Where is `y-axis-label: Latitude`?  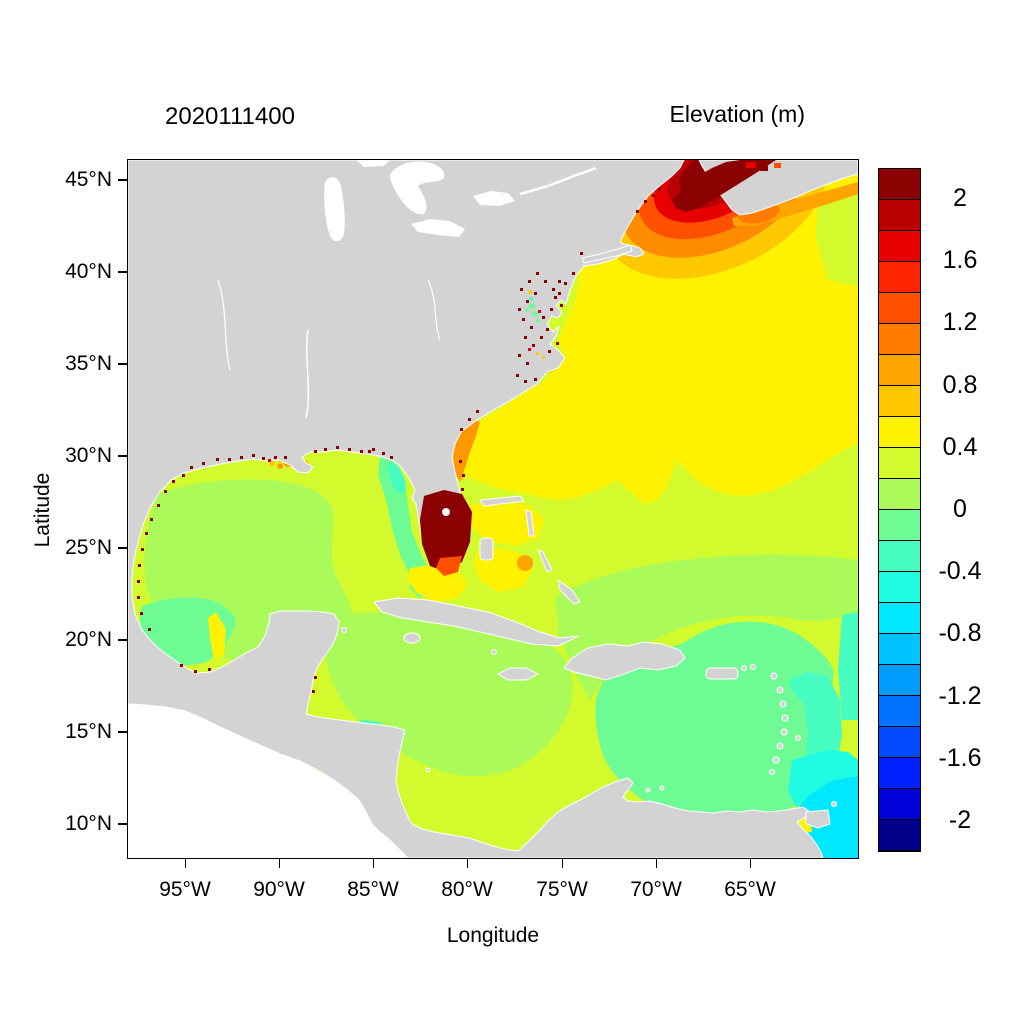 y-axis-label: Latitude is located at coordinates (42, 510).